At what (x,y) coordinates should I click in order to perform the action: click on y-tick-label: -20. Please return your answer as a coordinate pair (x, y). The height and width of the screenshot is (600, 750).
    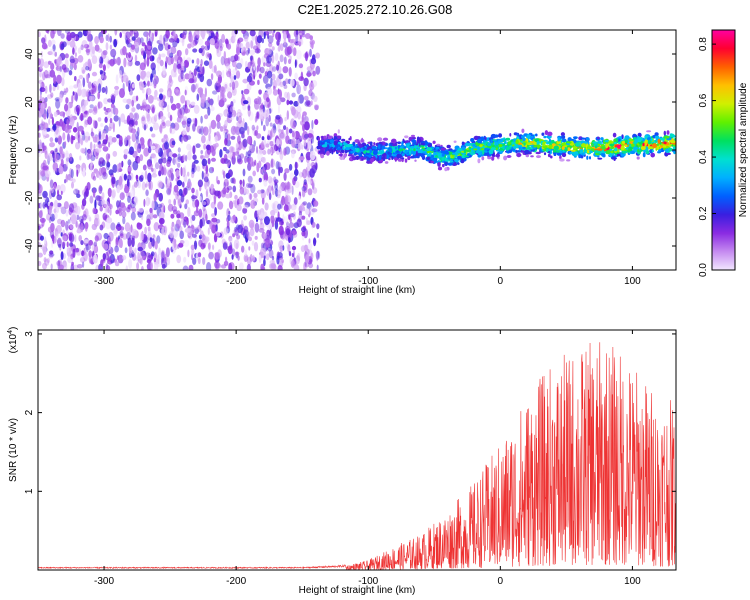
    Looking at the image, I should click on (29, 197).